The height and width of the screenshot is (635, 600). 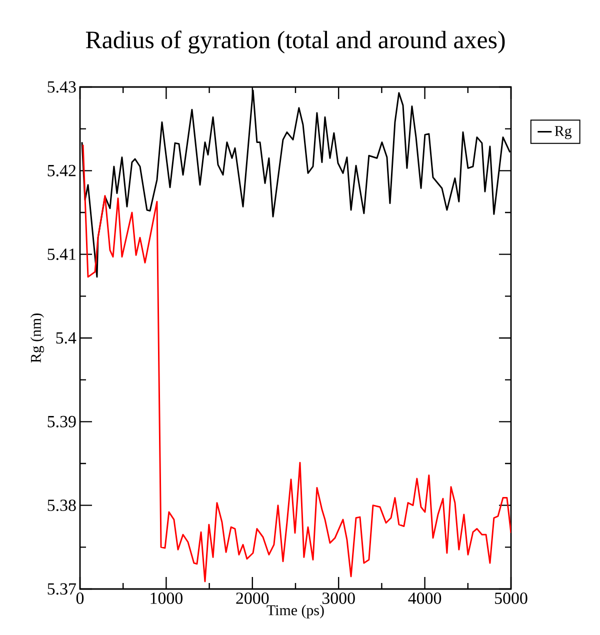 I want to click on chart-title: Radius of gyration (total and around axes), so click(x=295, y=42).